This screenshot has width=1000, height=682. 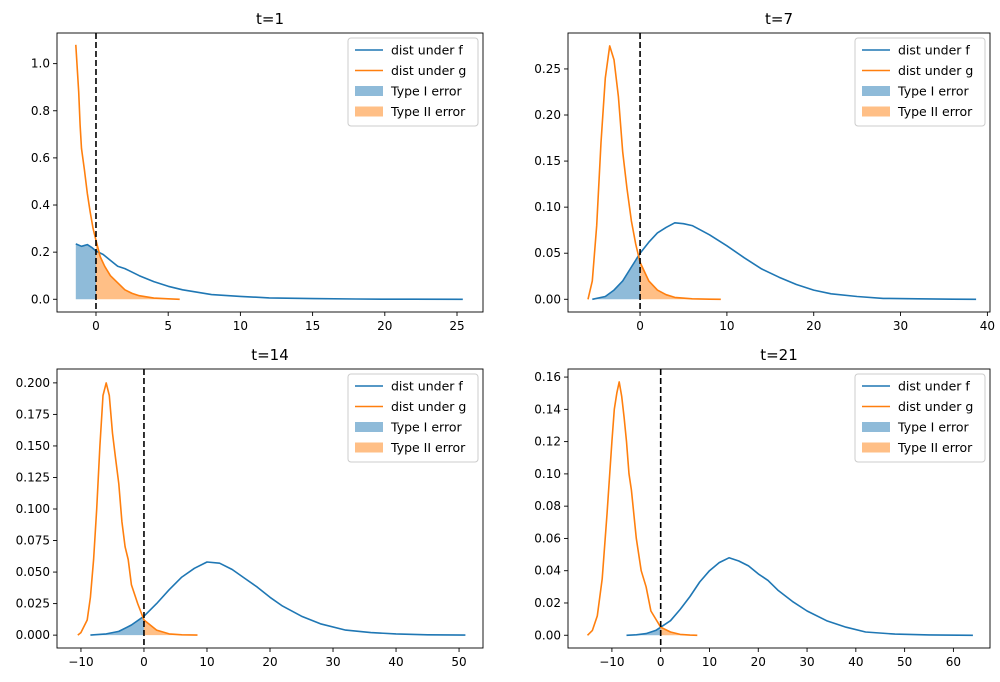 I want to click on subplot-title: t=14, so click(x=270, y=355).